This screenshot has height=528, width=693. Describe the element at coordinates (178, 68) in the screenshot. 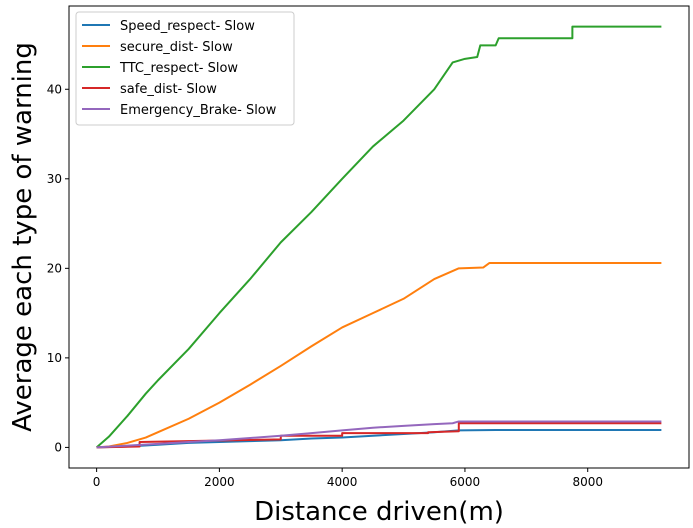

I see `legend-label-ttc-respect-slow: TTC_respect- Slow` at that location.